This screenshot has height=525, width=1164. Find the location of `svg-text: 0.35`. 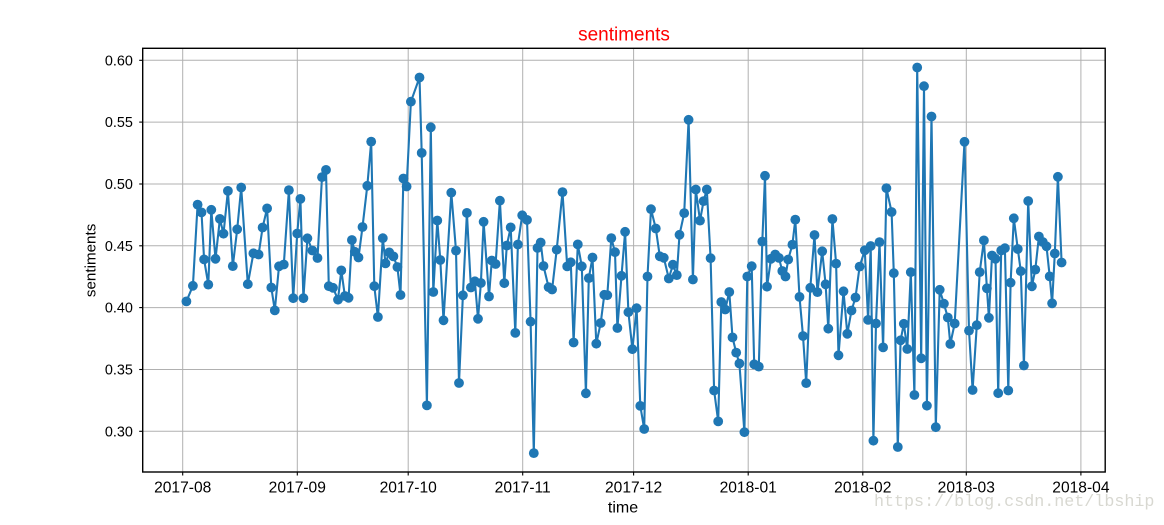

svg-text: 0.35 is located at coordinates (119, 371).